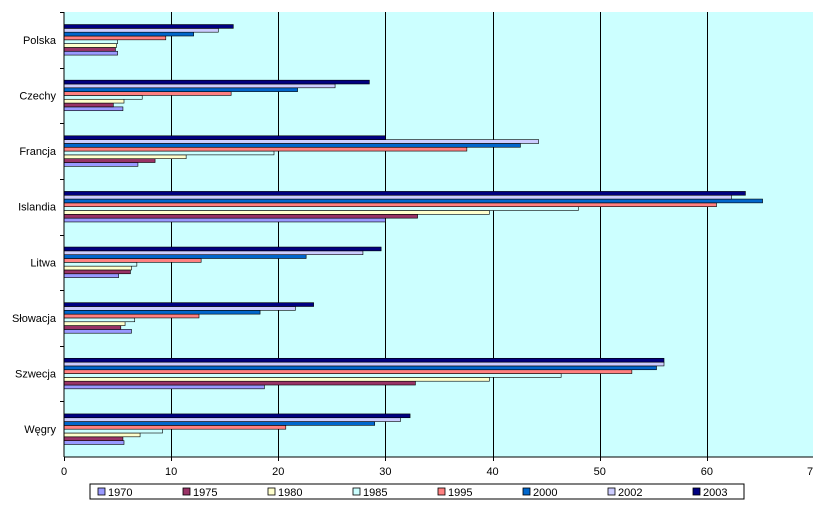  I want to click on x-tick-label: 60, so click(707, 472).